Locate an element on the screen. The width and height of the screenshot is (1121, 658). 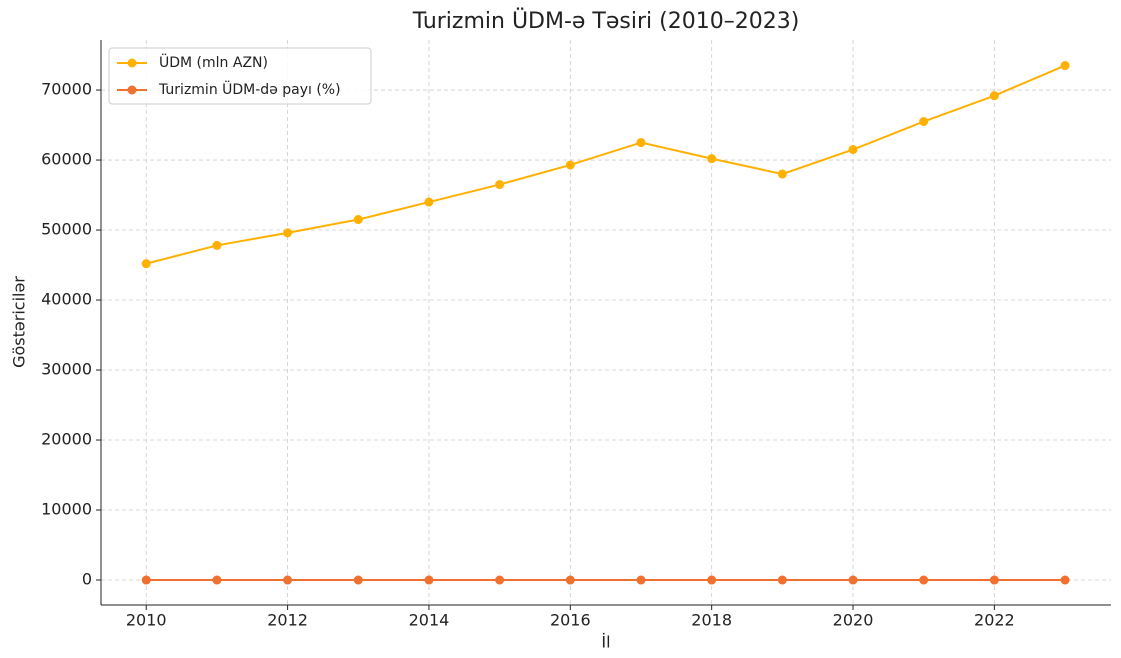
x-tick-label: 2018 is located at coordinates (711, 620).